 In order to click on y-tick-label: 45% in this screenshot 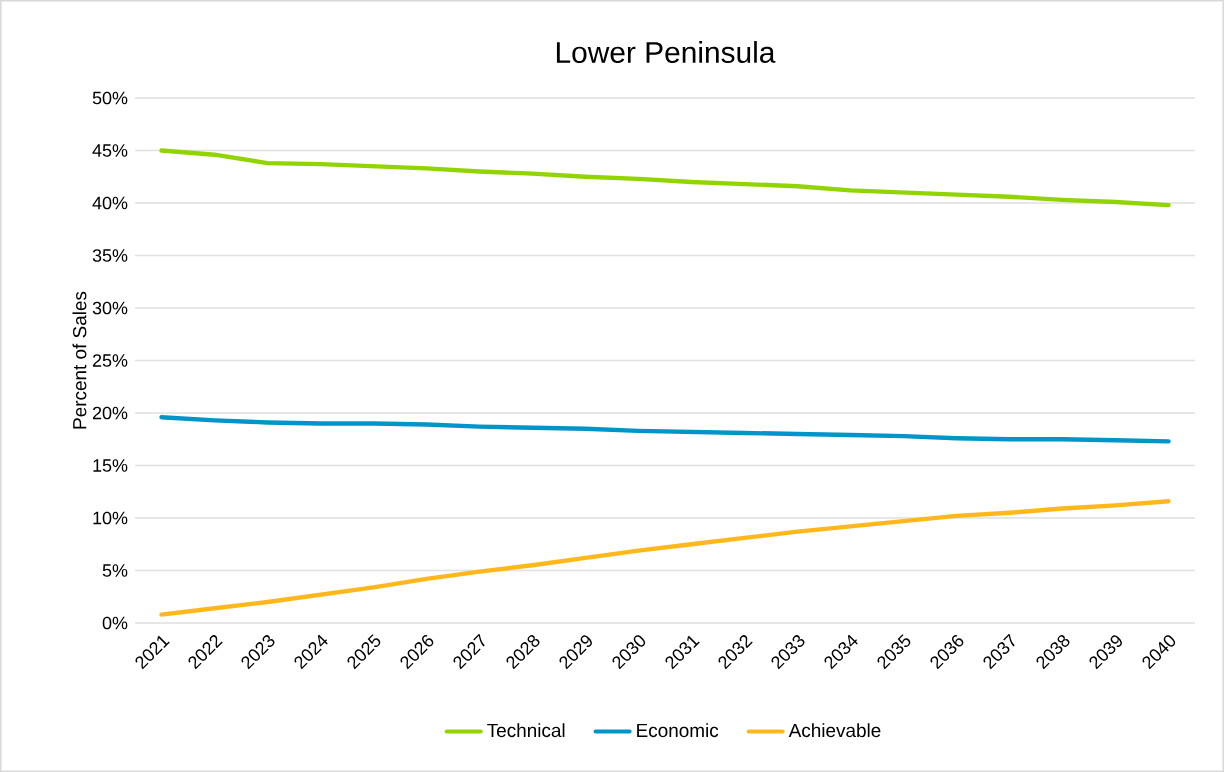, I will do `click(110, 150)`.